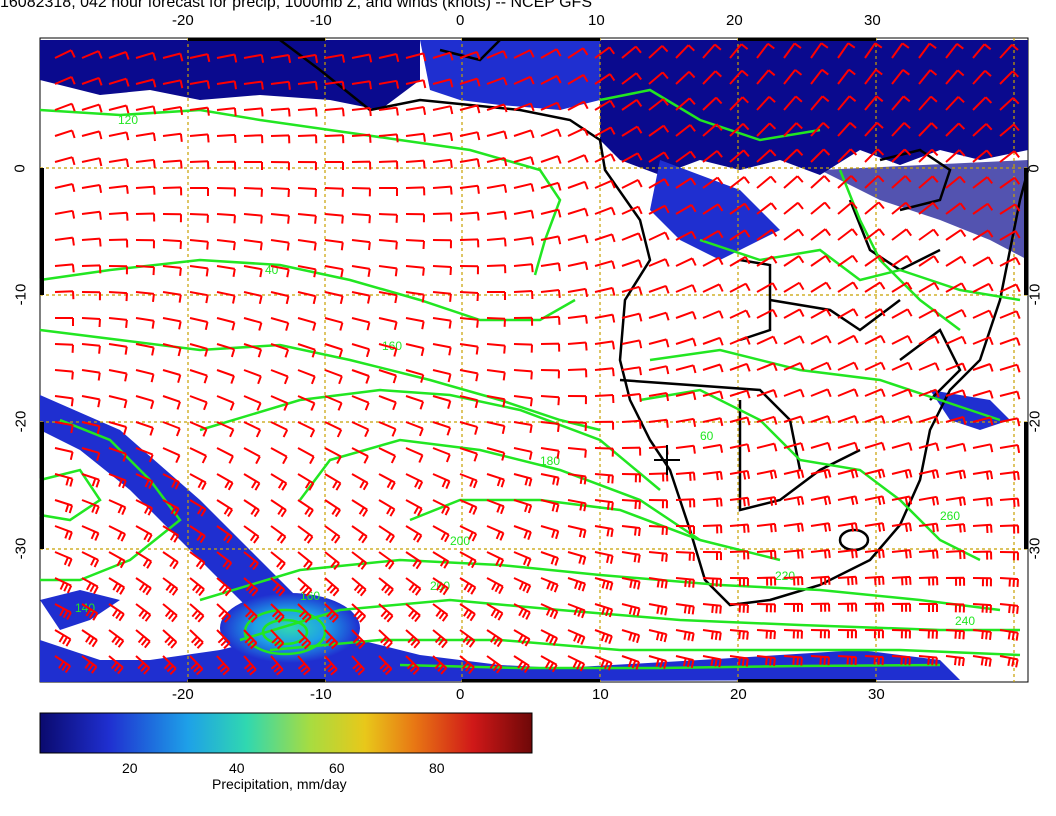 This screenshot has height=816, width=1056. I want to click on axis-bar, so click(1026, 231).